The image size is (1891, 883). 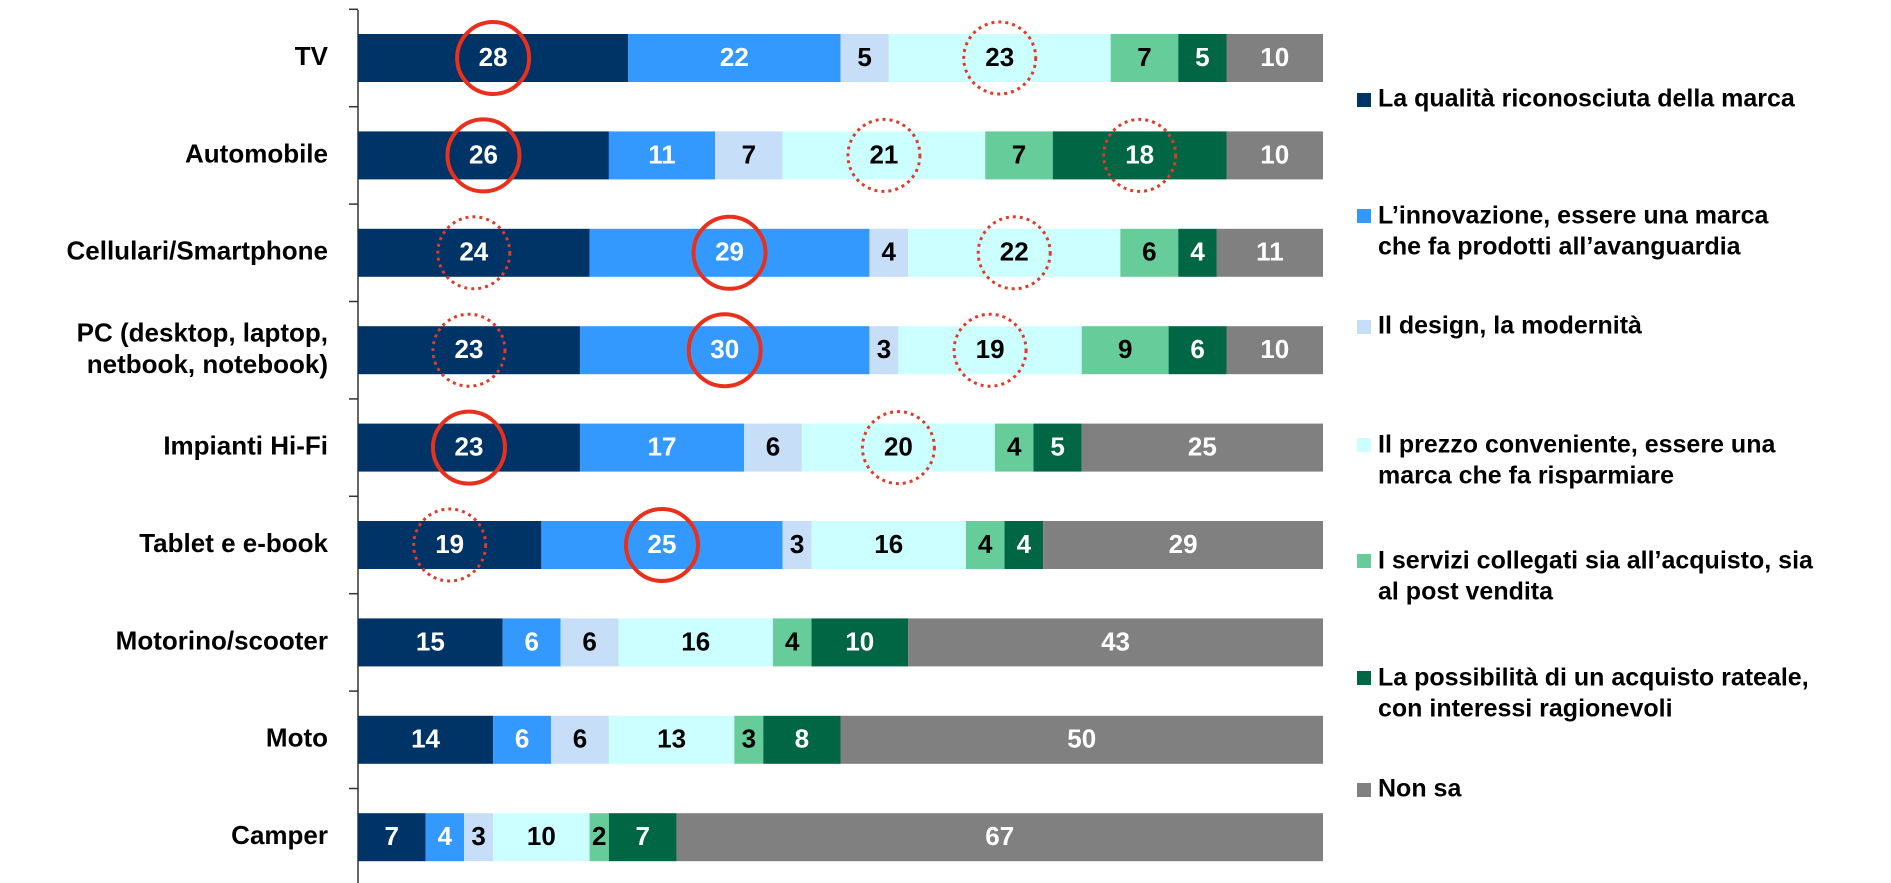 I want to click on value-label: 11, so click(x=1270, y=252).